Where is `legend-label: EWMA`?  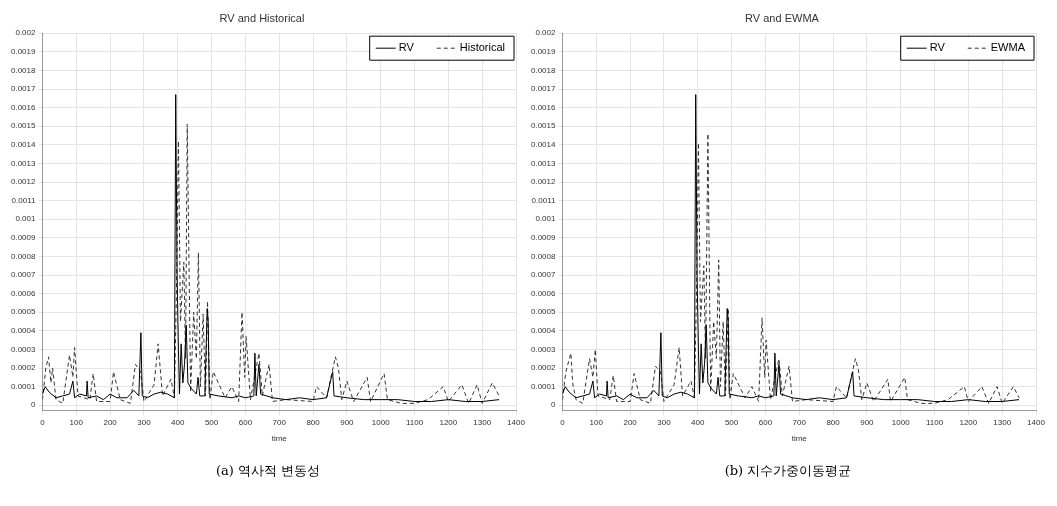
legend-label: EWMA is located at coordinates (1008, 47).